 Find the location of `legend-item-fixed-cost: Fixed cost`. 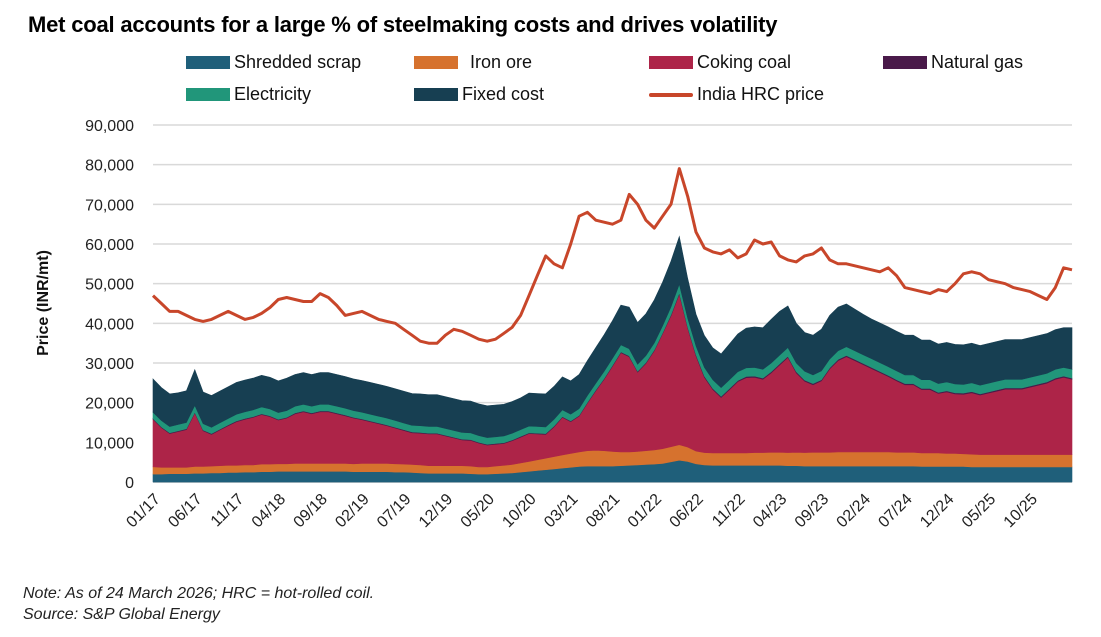

legend-item-fixed-cost: Fixed cost is located at coordinates (479, 94).